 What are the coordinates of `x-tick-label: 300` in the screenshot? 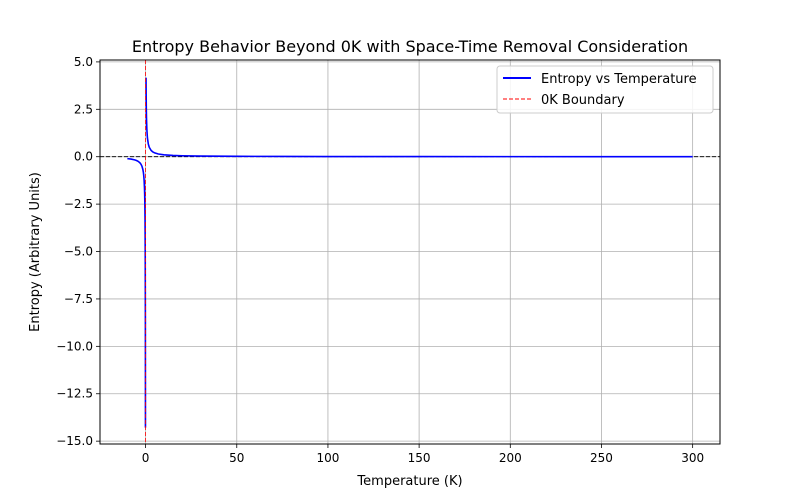 It's located at (692, 458).